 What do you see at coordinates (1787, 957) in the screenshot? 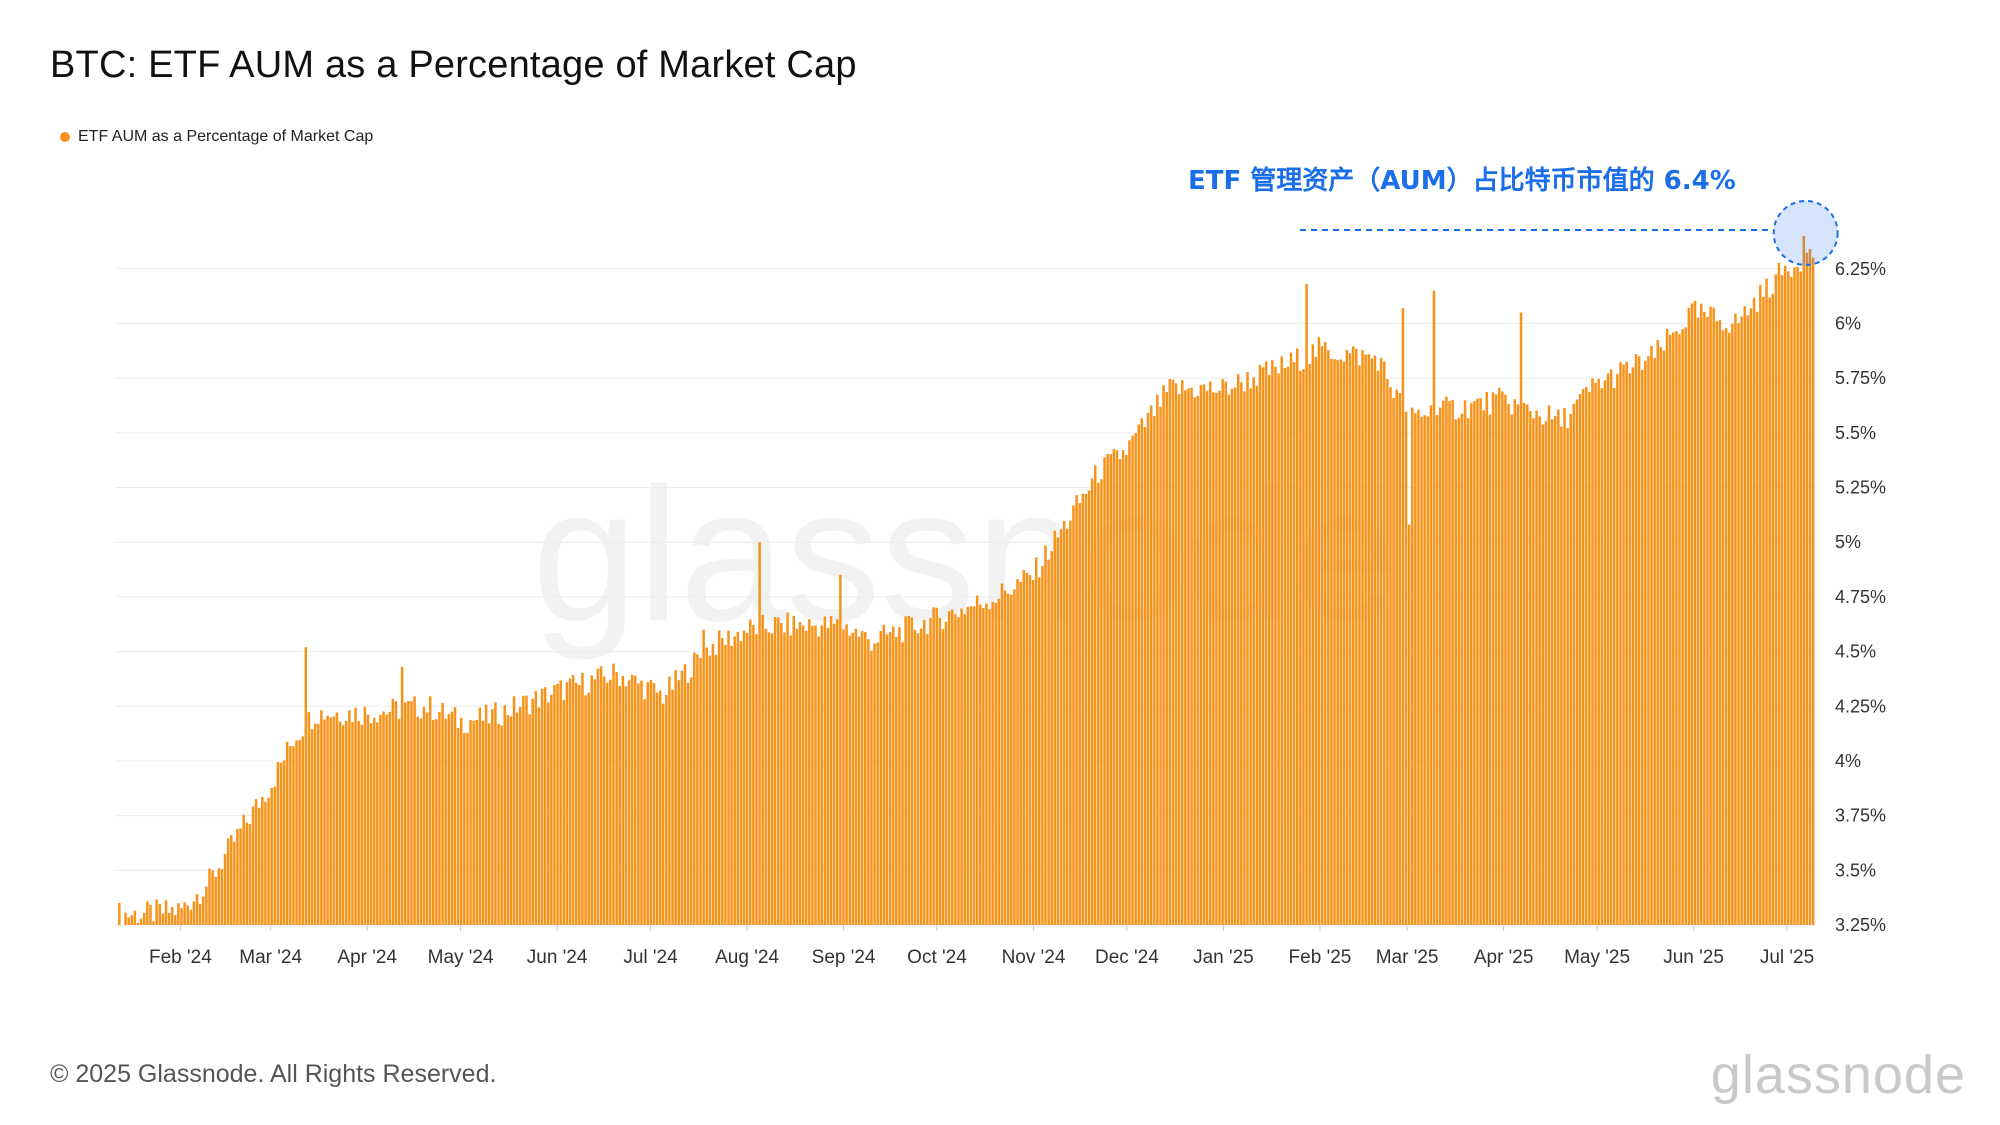
I see `x-tick-label: Jul '25` at bounding box center [1787, 957].